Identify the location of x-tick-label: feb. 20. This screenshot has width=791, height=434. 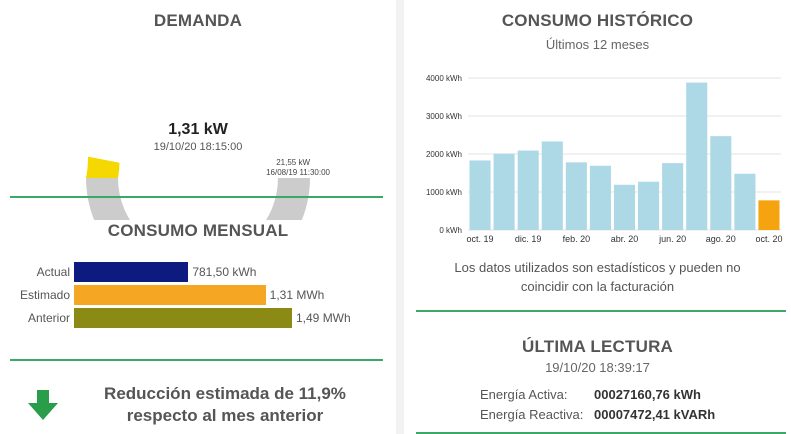
(577, 239).